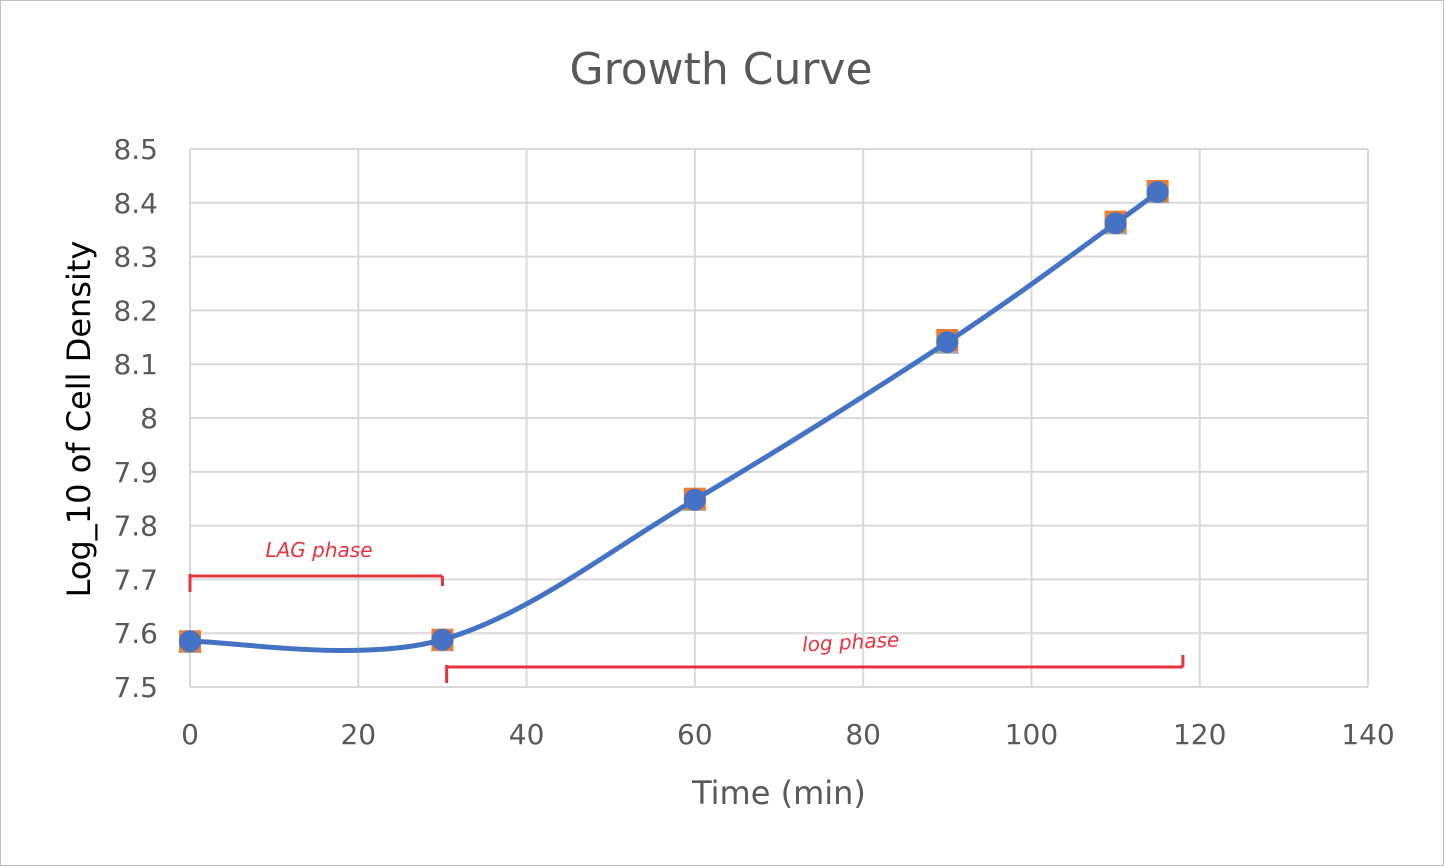 This screenshot has height=867, width=1444. Describe the element at coordinates (720, 69) in the screenshot. I see `chart-title: Growth Curve` at that location.